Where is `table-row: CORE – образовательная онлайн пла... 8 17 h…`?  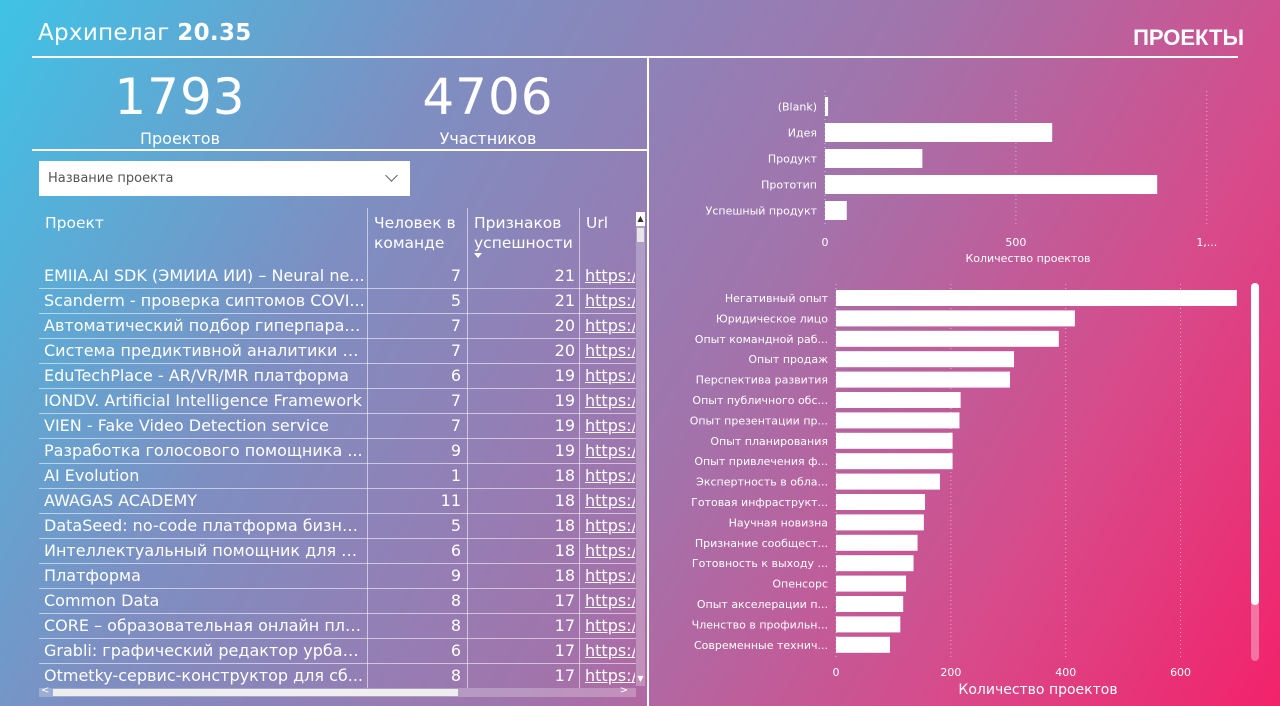
table-row: CORE – образовательная онлайн пла... 8 17 h… is located at coordinates (337, 626).